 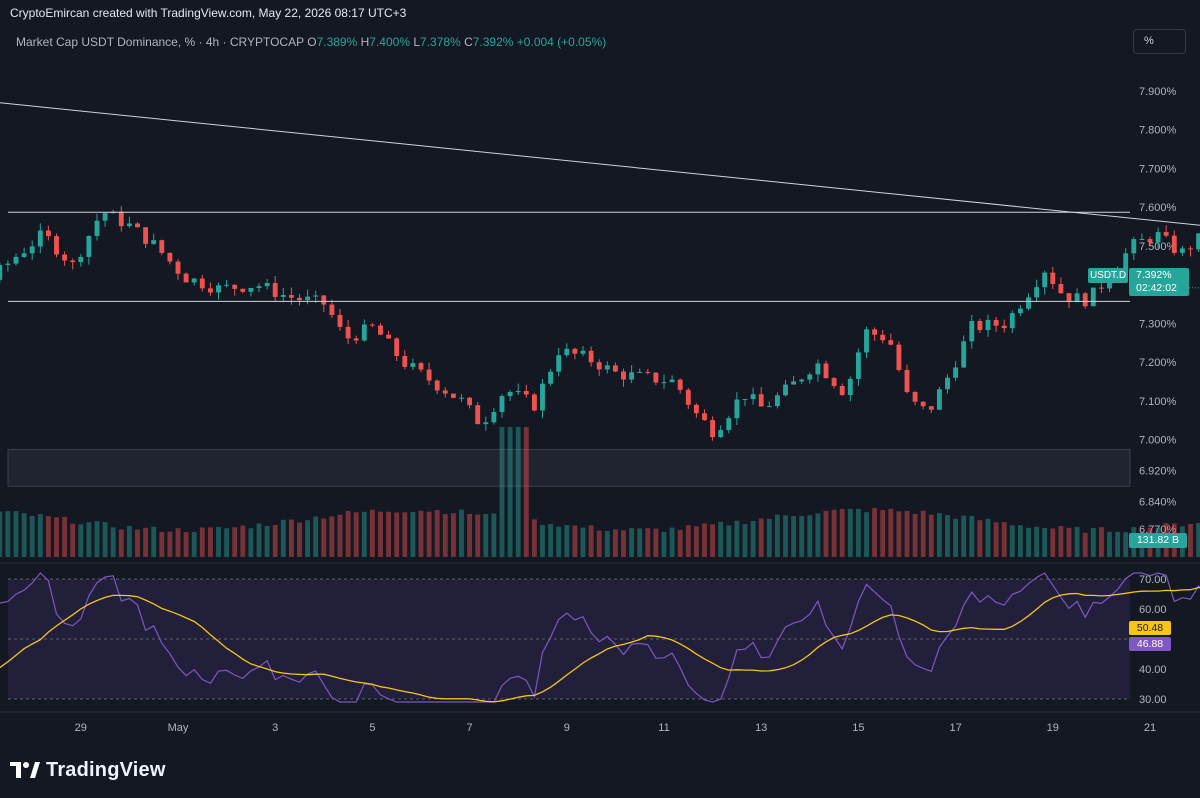 I want to click on logo-text: TradingView, so click(x=106, y=769).